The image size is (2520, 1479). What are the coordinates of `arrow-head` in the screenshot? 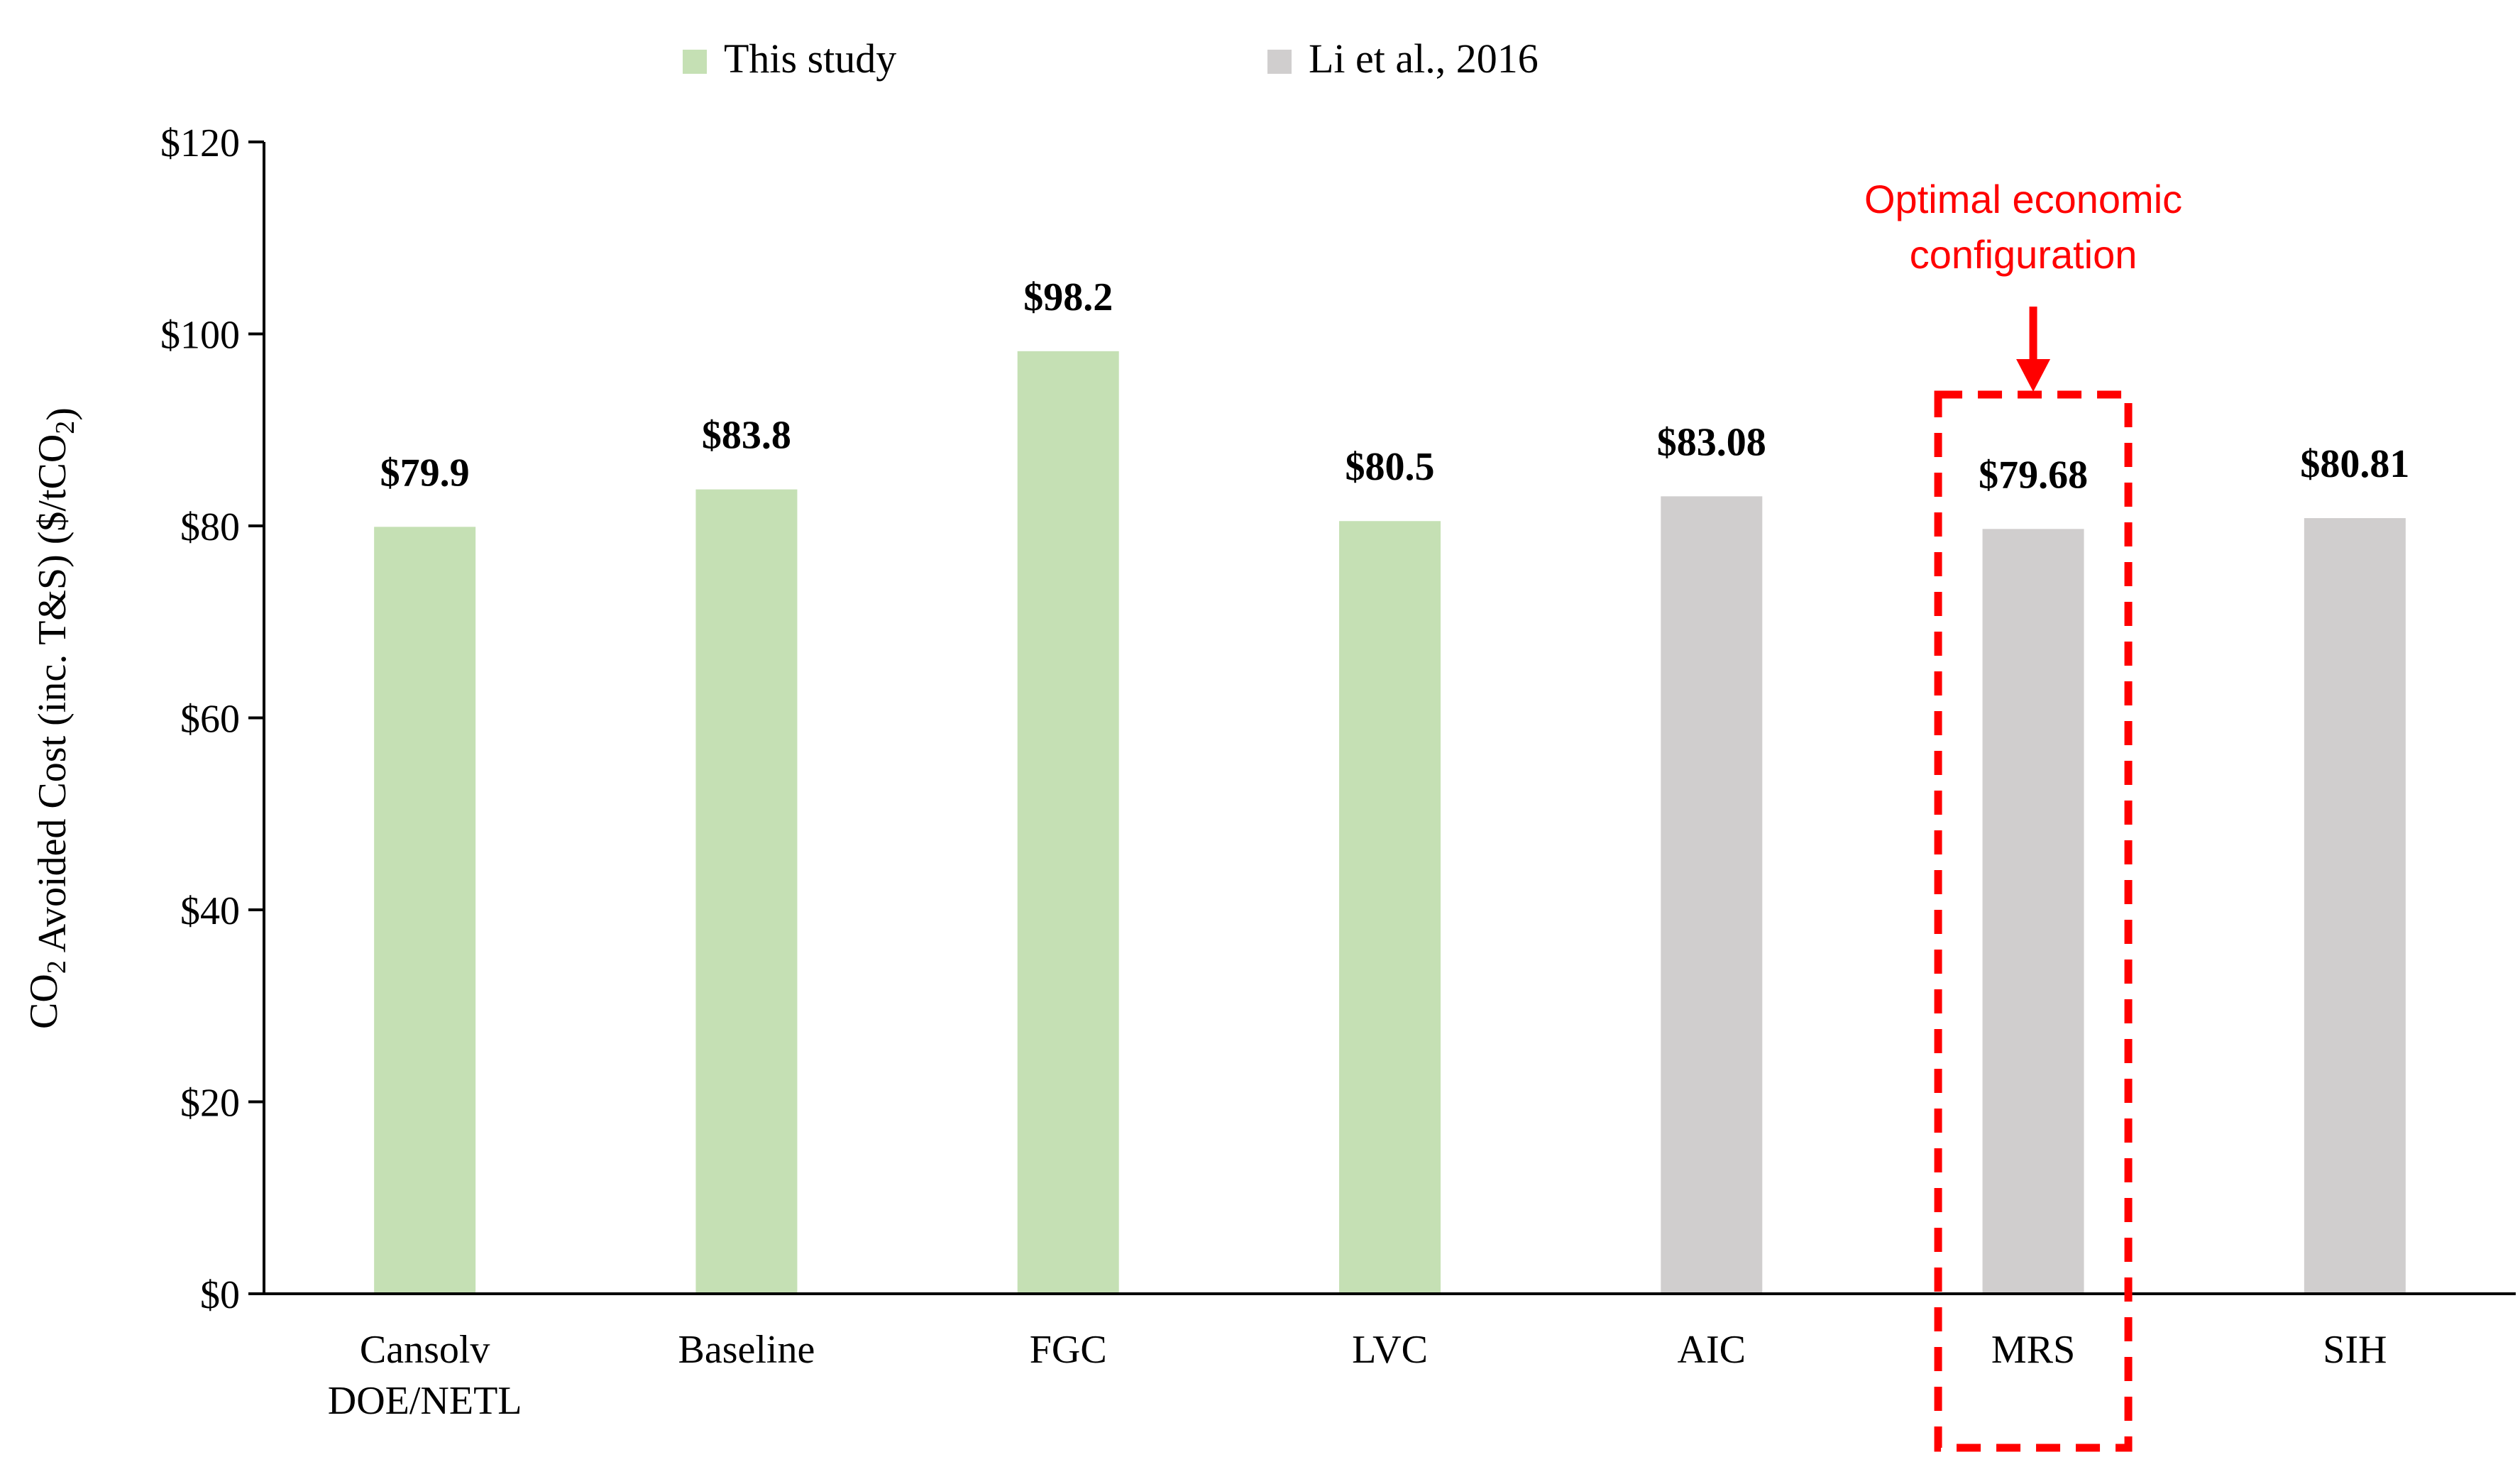 It's located at (2034, 375).